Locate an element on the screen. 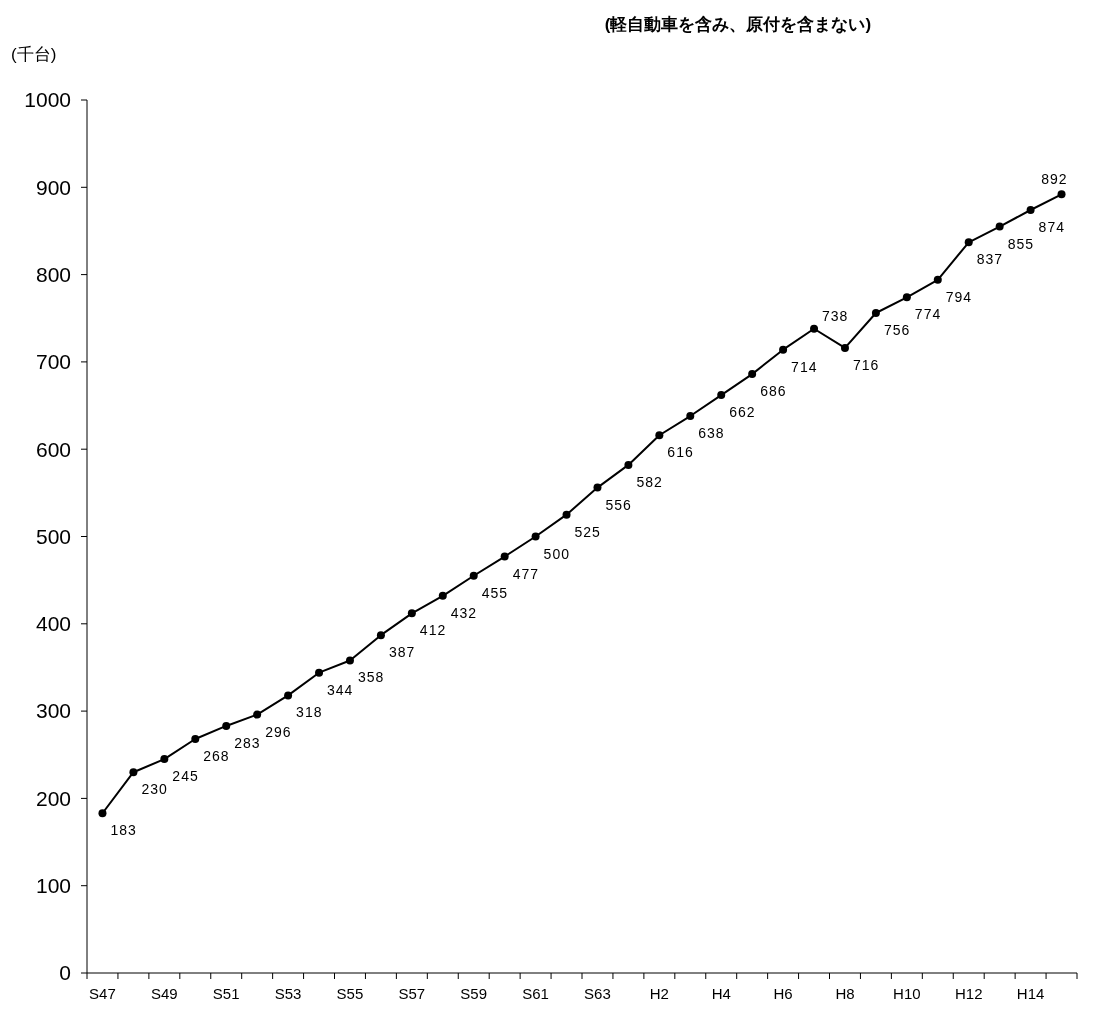  data-label: 716 is located at coordinates (866, 364).